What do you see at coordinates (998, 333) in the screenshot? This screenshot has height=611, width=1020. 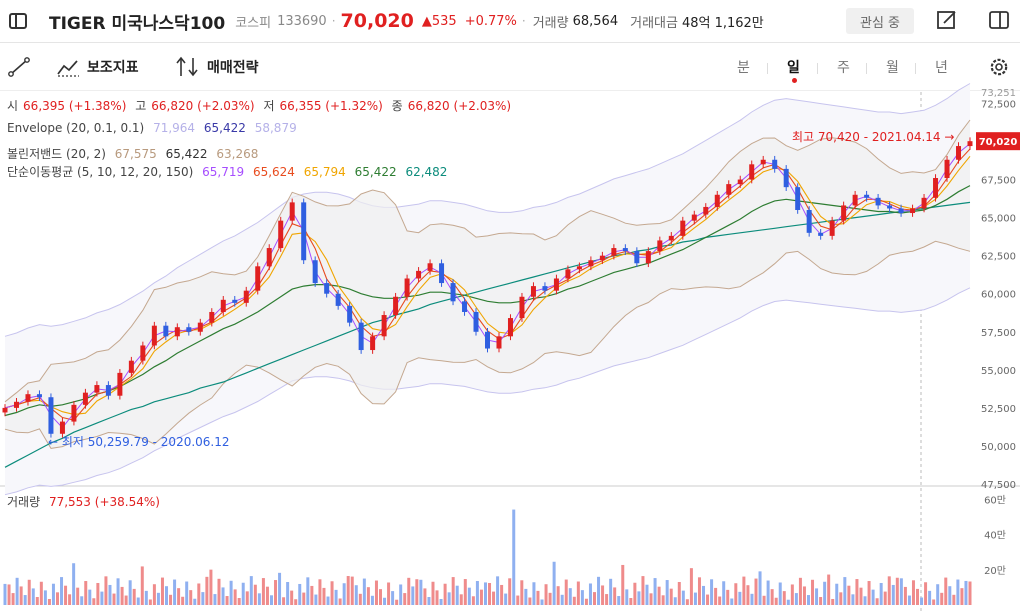 I see `y-axis-tick: 57,500` at bounding box center [998, 333].